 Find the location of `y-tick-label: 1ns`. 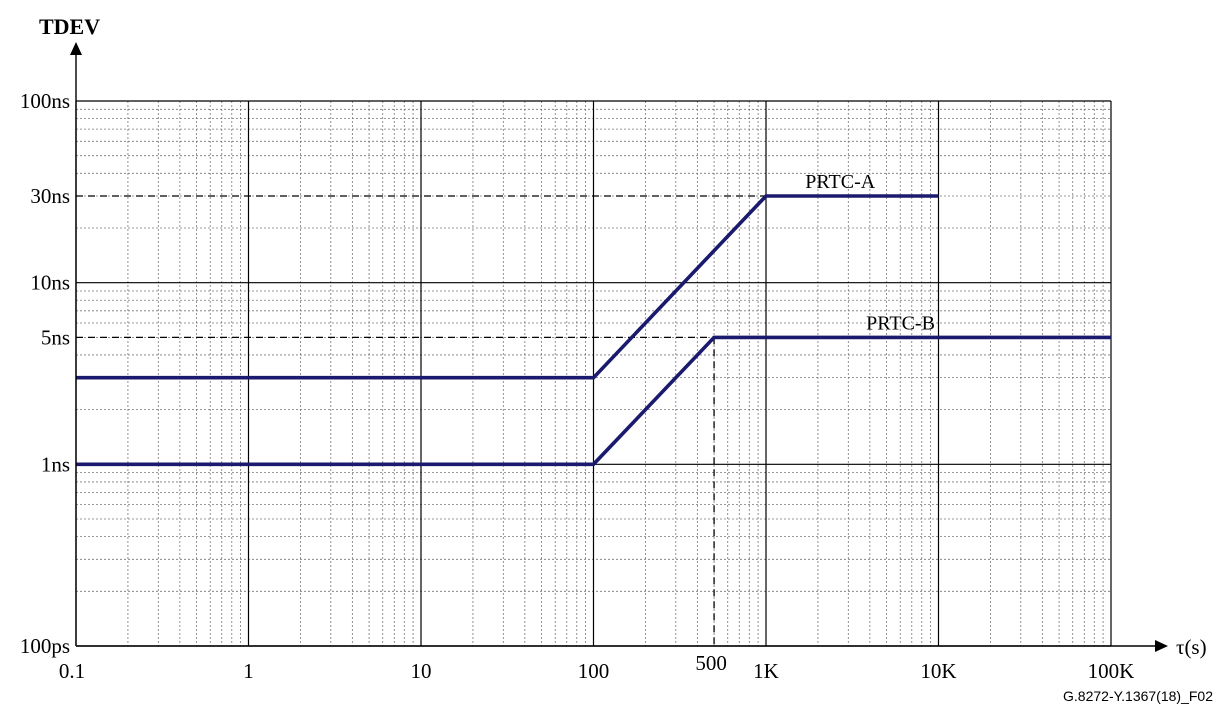

y-tick-label: 1ns is located at coordinates (55, 464).